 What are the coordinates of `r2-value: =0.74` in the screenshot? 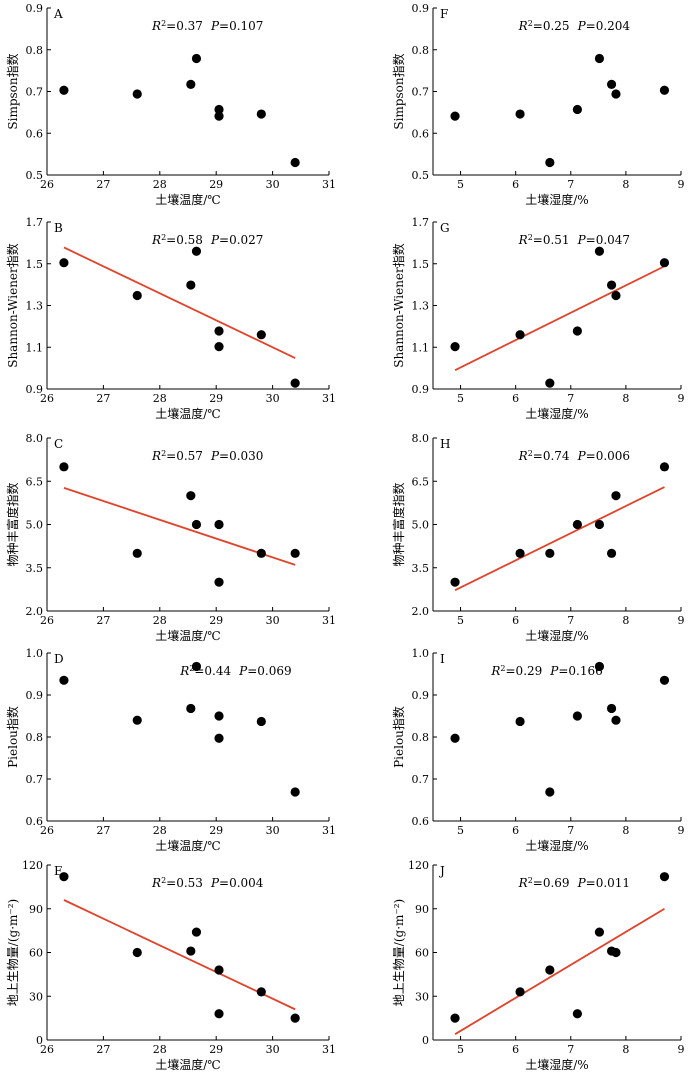 It's located at (551, 456).